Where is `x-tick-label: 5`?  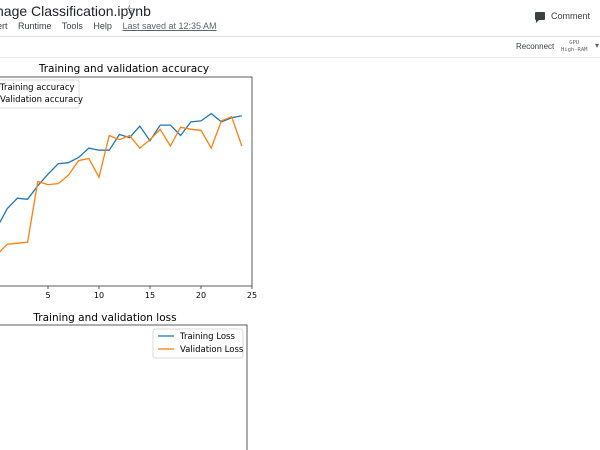 x-tick-label: 5 is located at coordinates (47, 295).